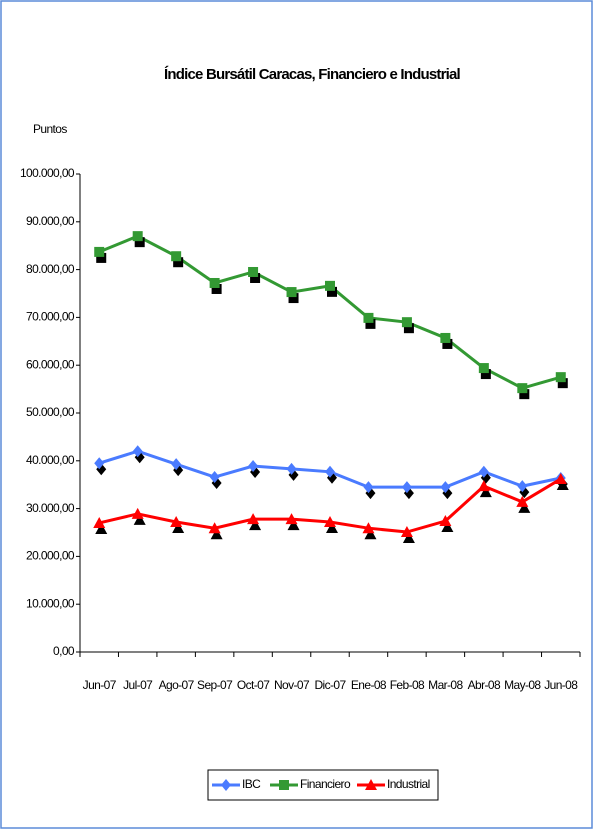 Image resolution: width=593 pixels, height=834 pixels. I want to click on y-tick-label: 10.000,00, so click(50, 603).